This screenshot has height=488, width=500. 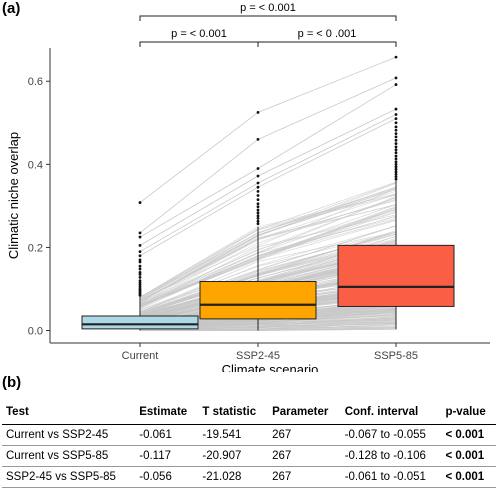 I want to click on y-axis-label: Climatic niche overlap, so click(x=13, y=195).